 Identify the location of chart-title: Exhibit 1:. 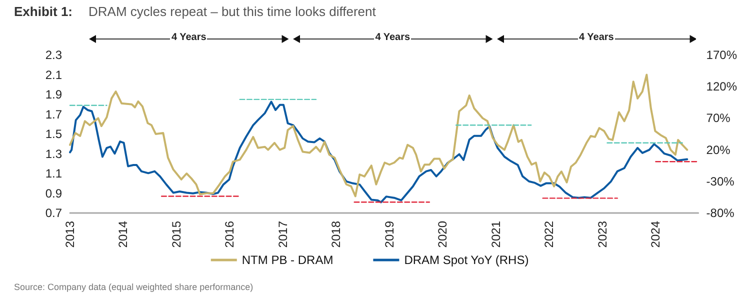
(43, 11).